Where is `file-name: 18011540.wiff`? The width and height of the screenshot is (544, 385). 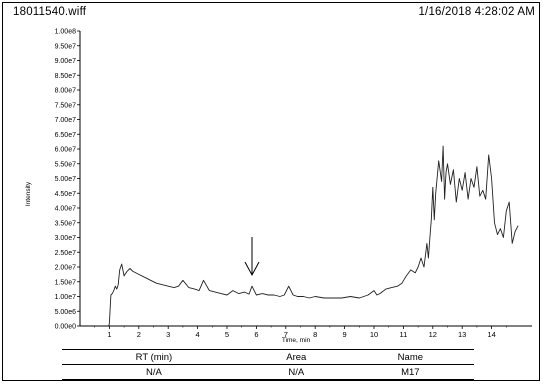 file-name: 18011540.wiff is located at coordinates (50, 12).